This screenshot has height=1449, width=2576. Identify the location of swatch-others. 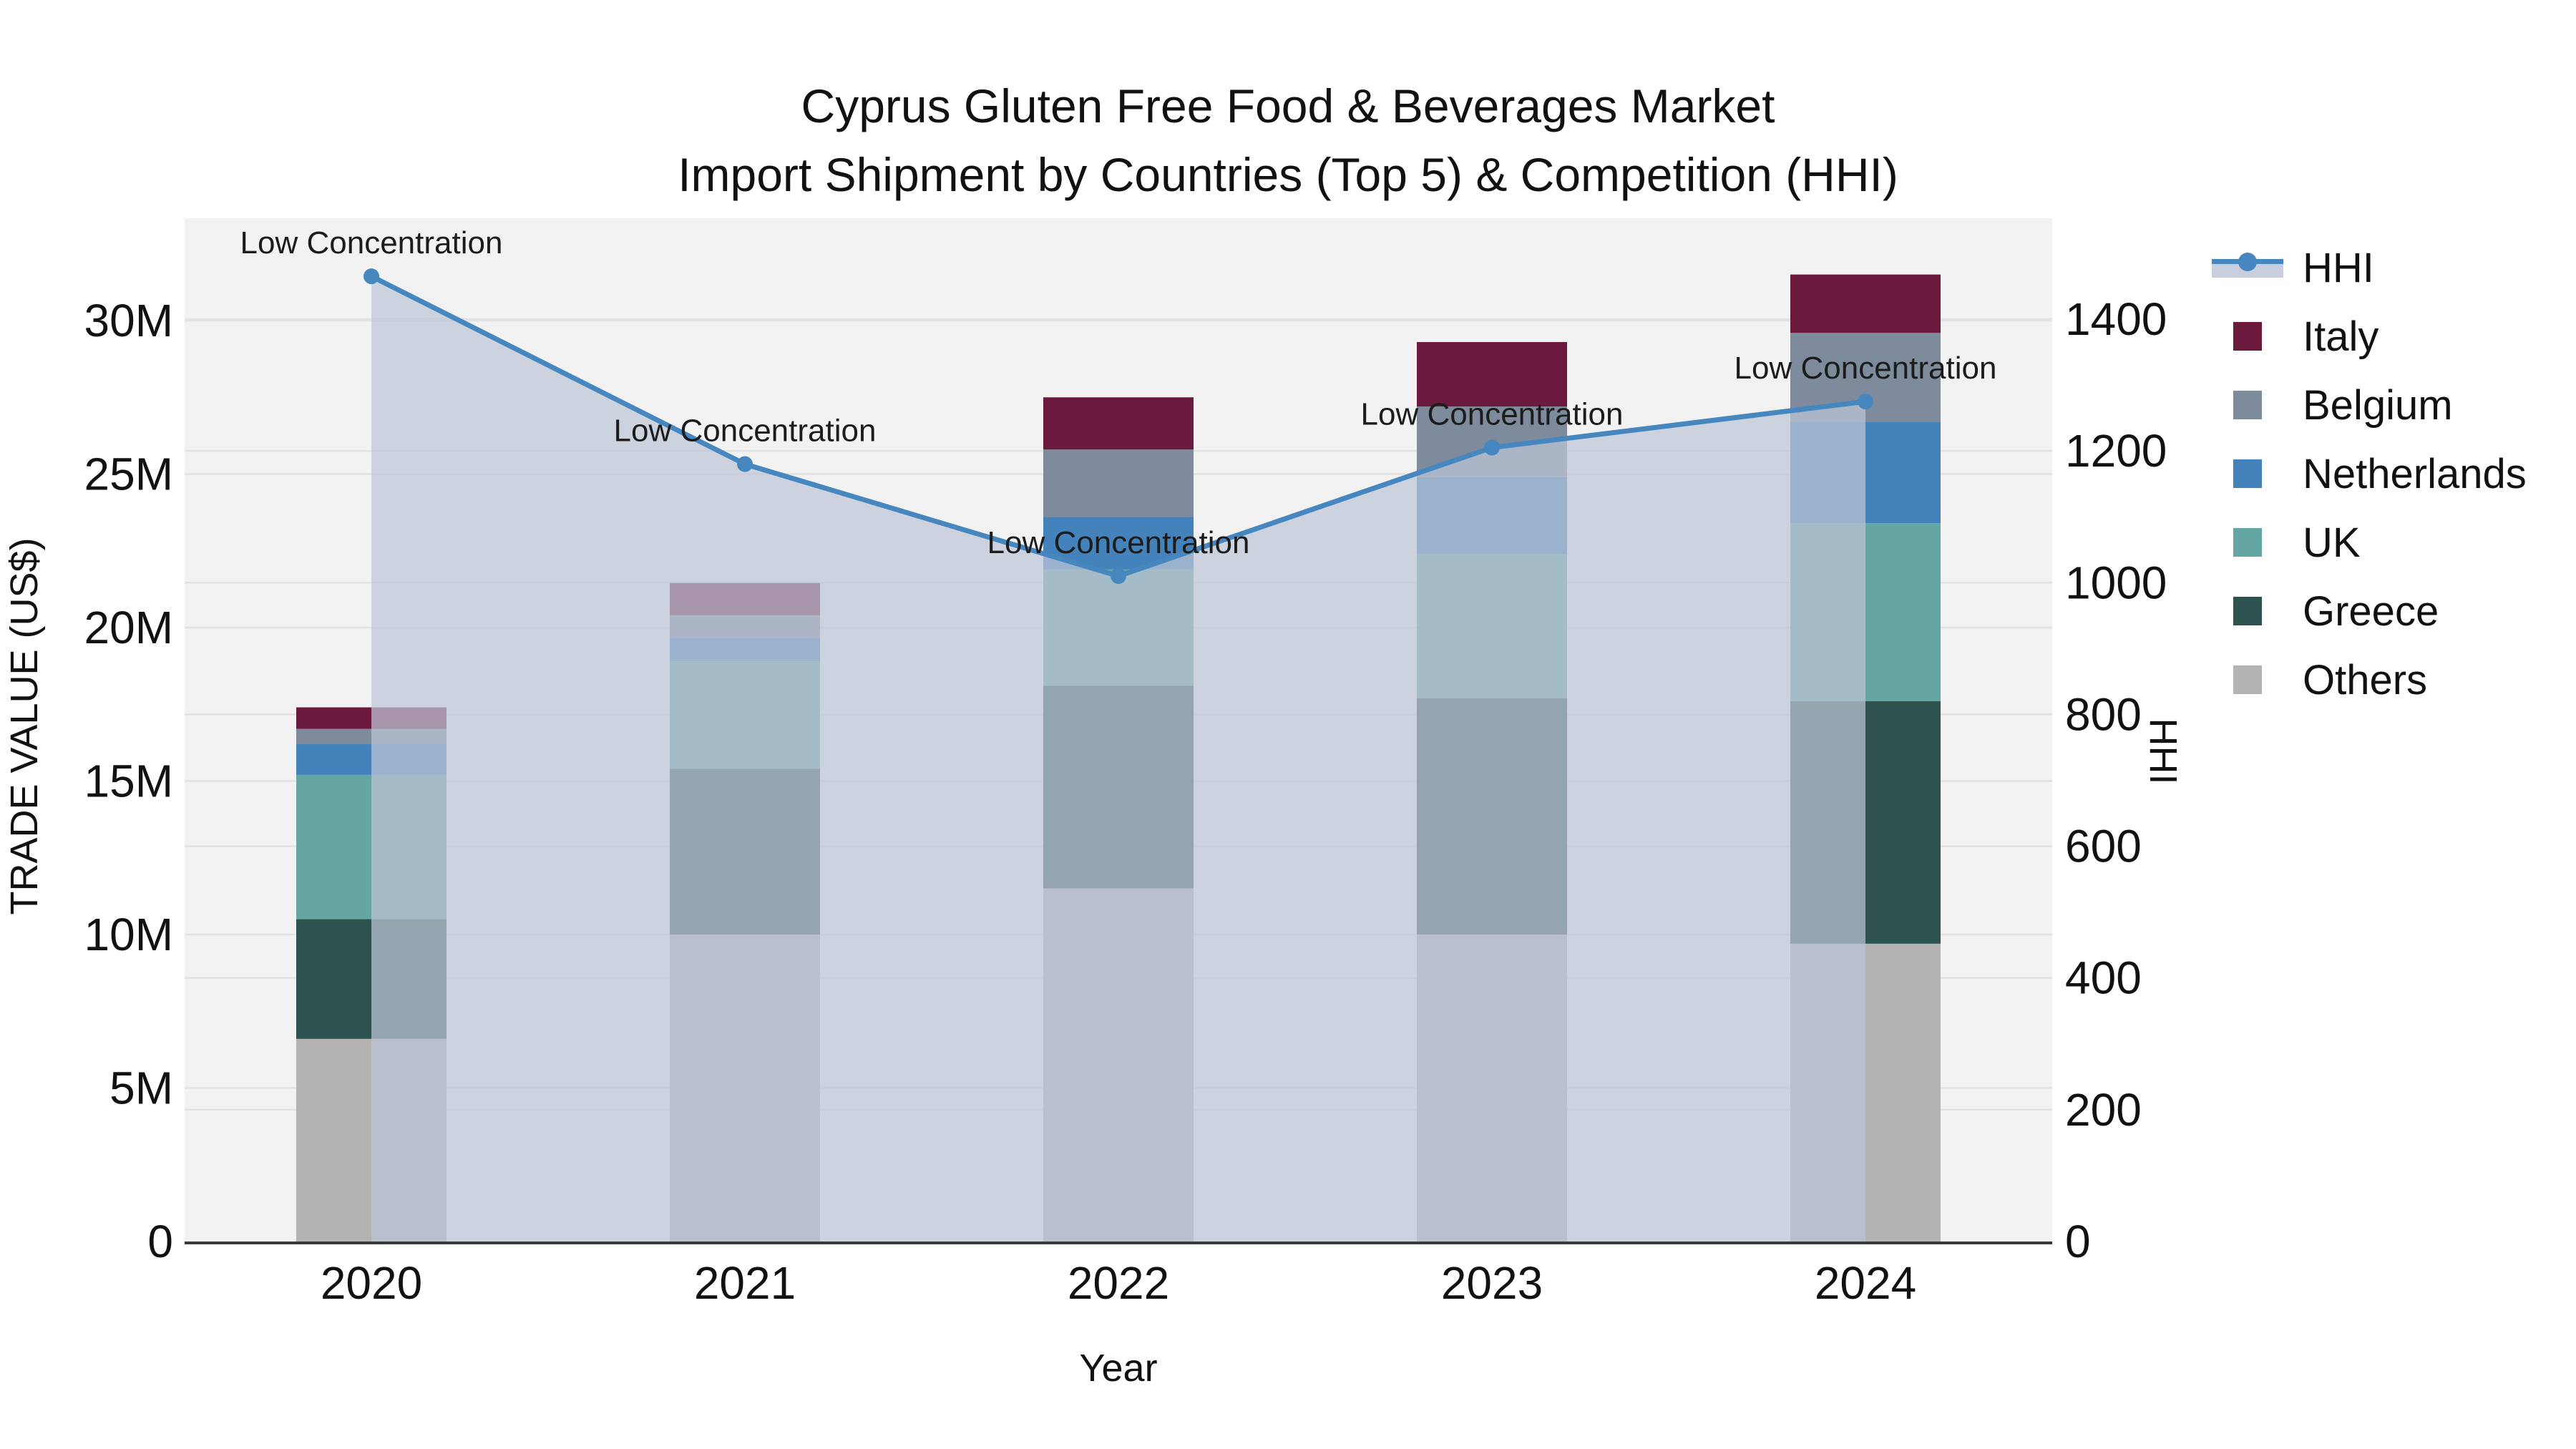
(2247, 679).